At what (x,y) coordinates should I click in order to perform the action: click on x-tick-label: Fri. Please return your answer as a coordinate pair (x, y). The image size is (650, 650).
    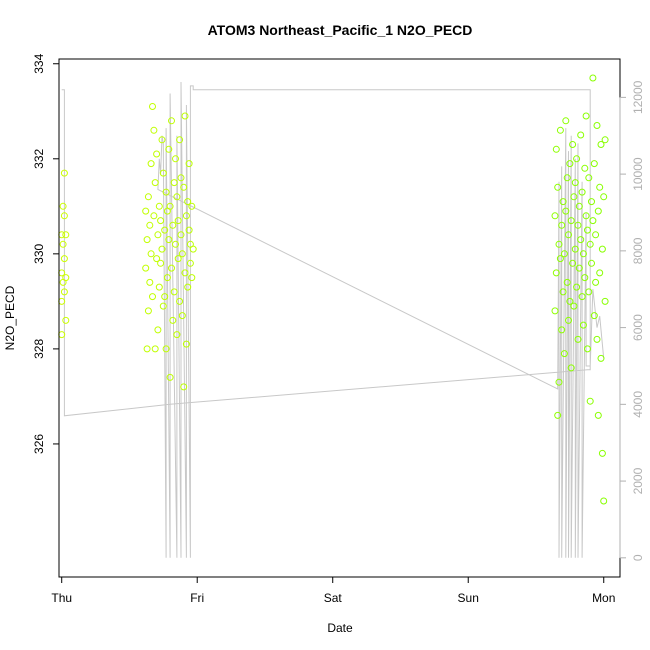
    Looking at the image, I should click on (197, 598).